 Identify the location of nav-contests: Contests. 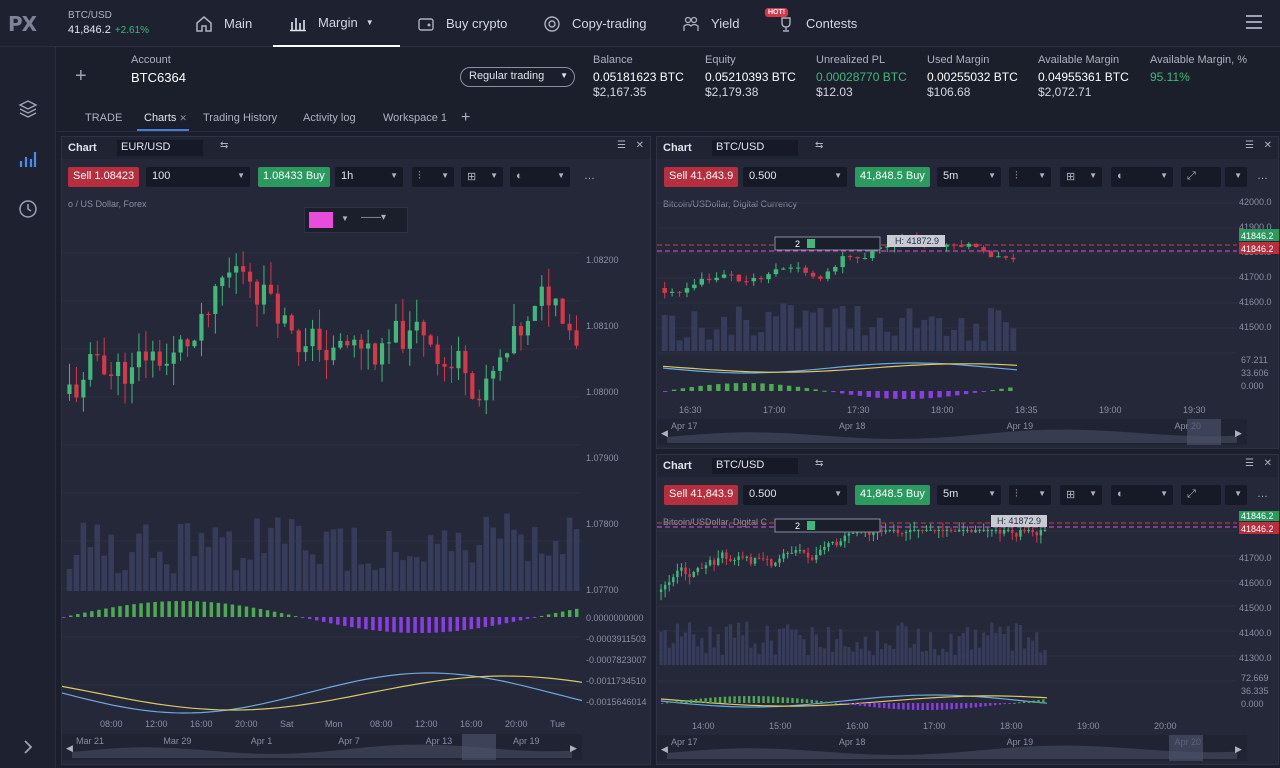
(816, 23).